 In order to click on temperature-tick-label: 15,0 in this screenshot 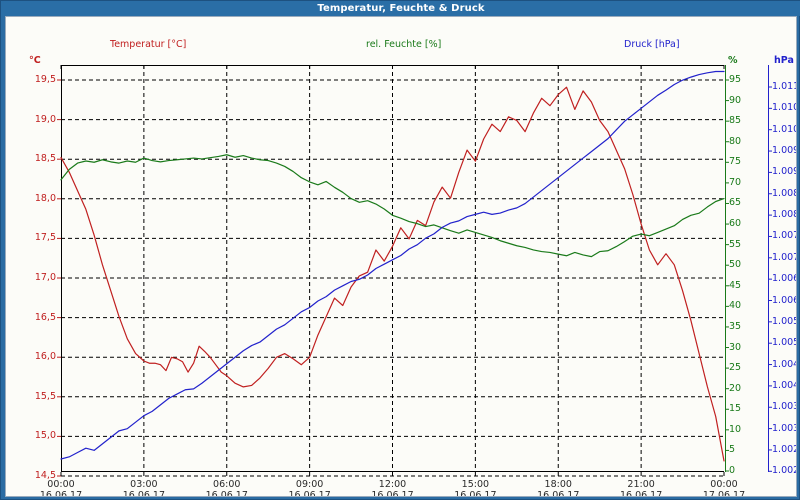, I will do `click(45, 436)`.